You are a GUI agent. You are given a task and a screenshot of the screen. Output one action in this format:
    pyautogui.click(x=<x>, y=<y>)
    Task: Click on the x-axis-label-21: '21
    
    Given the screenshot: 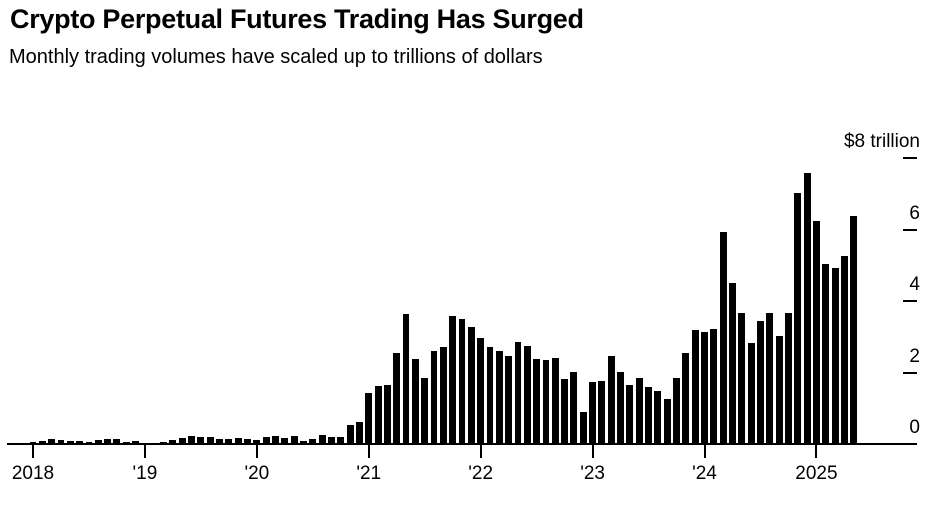 What is the action you would take?
    pyautogui.click(x=369, y=473)
    